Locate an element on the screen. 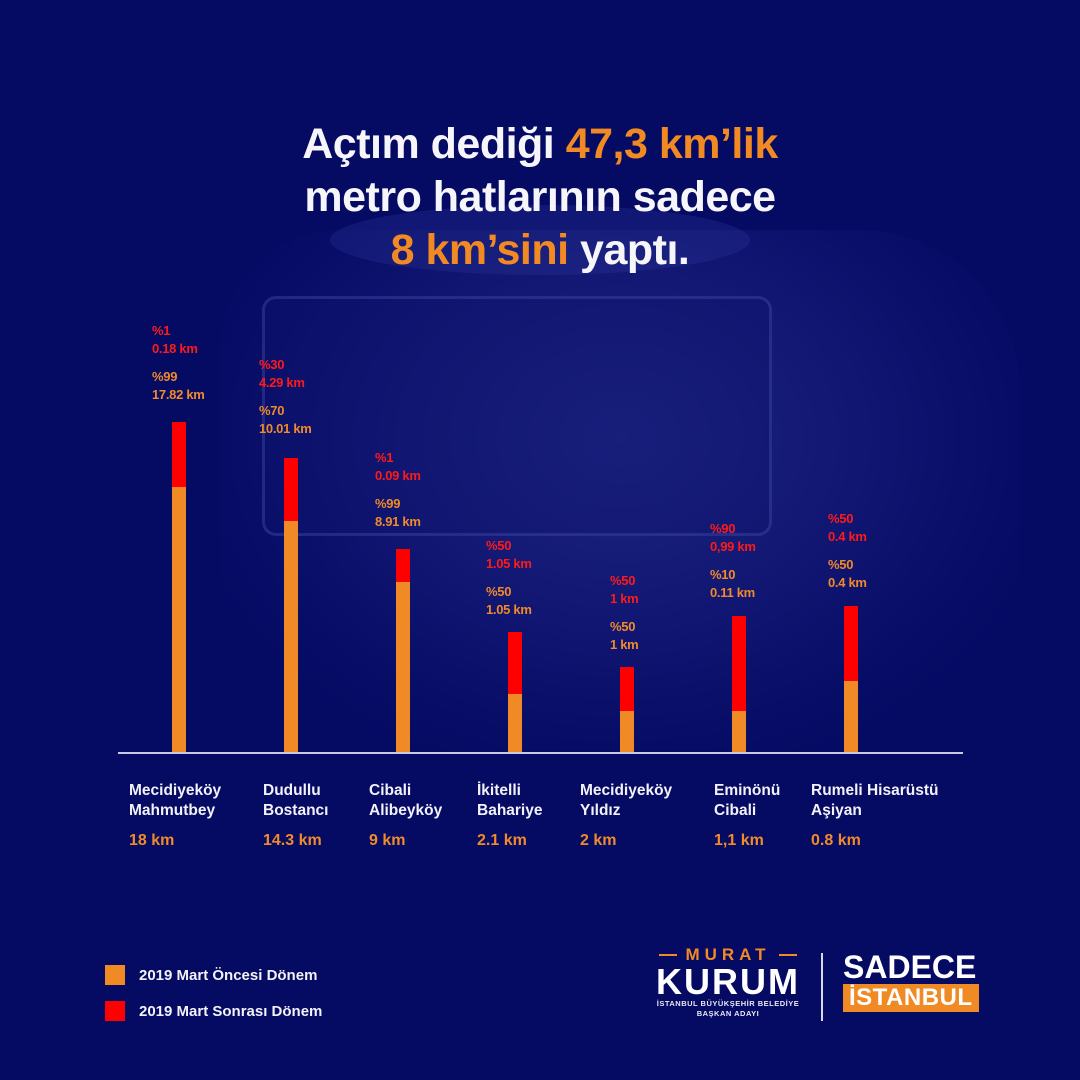 Image resolution: width=1080 pixels, height=1080 pixels. category-total: 18 km is located at coordinates (152, 840).